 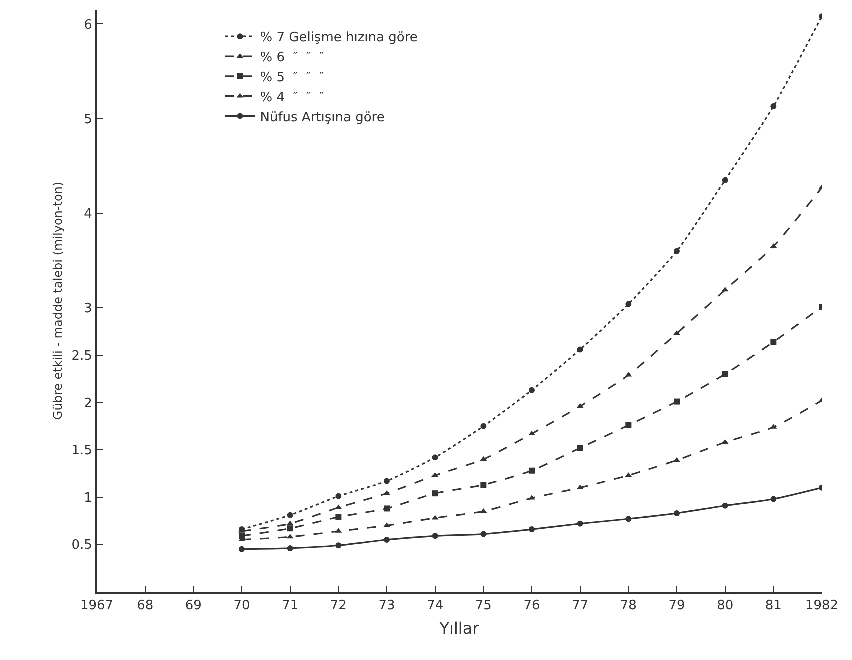 I want to click on x-tick-label: 73, so click(x=387, y=606).